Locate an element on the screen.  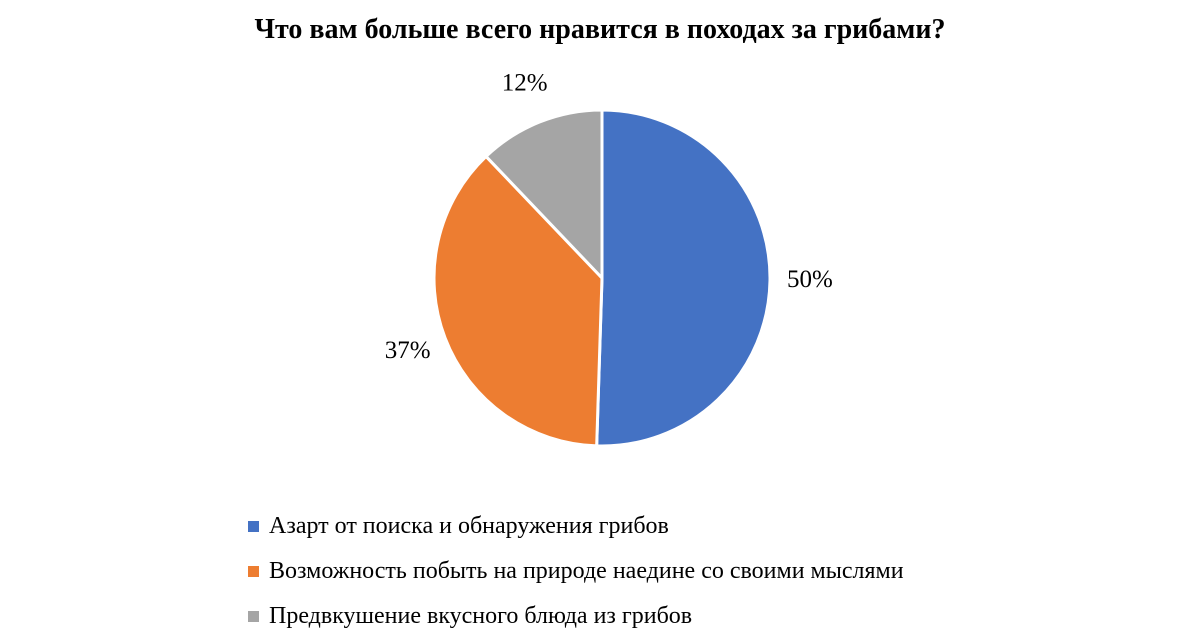
legend-label: Азарт от поиска и обнаружения грибов is located at coordinates (469, 526).